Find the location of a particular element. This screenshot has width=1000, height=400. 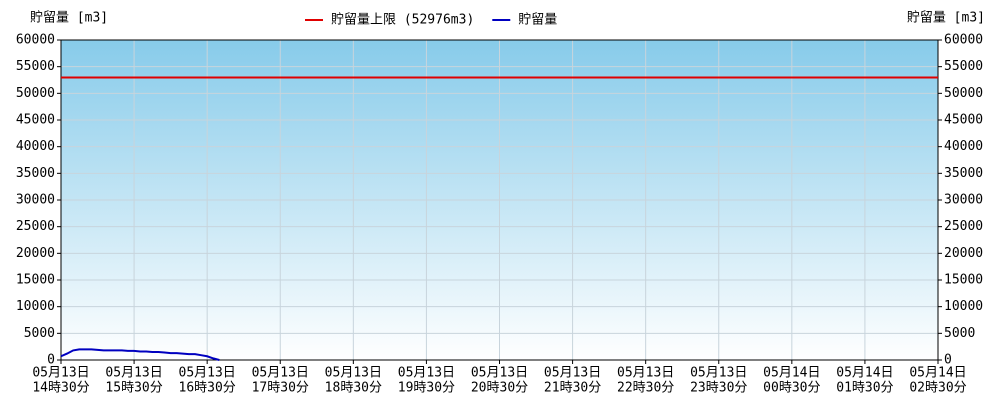

x-tick-label: 15時30分 is located at coordinates (133, 388).